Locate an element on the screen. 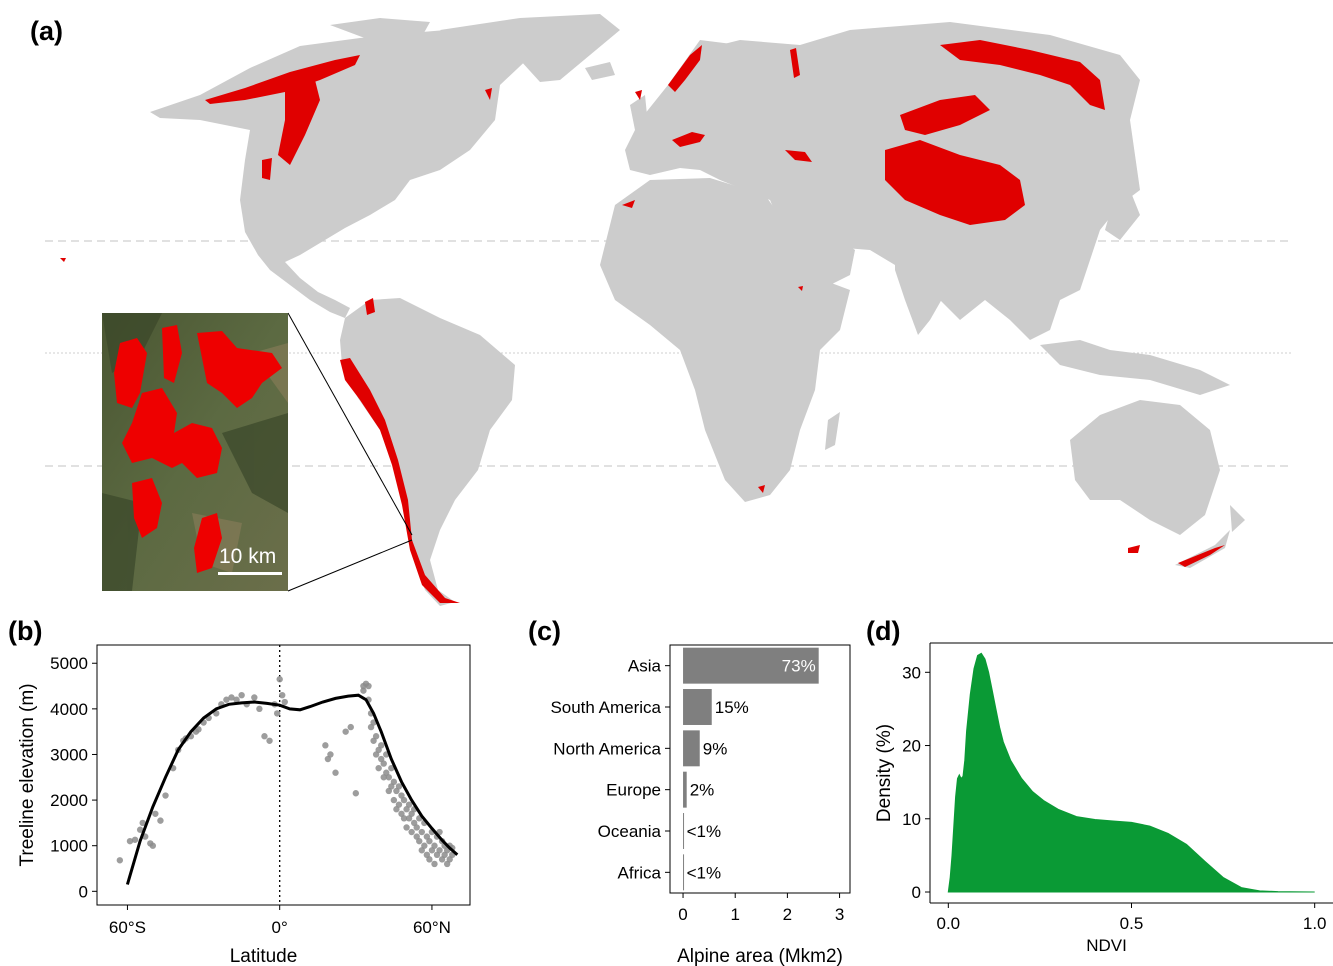  bar-value-label: 2% is located at coordinates (702, 790).